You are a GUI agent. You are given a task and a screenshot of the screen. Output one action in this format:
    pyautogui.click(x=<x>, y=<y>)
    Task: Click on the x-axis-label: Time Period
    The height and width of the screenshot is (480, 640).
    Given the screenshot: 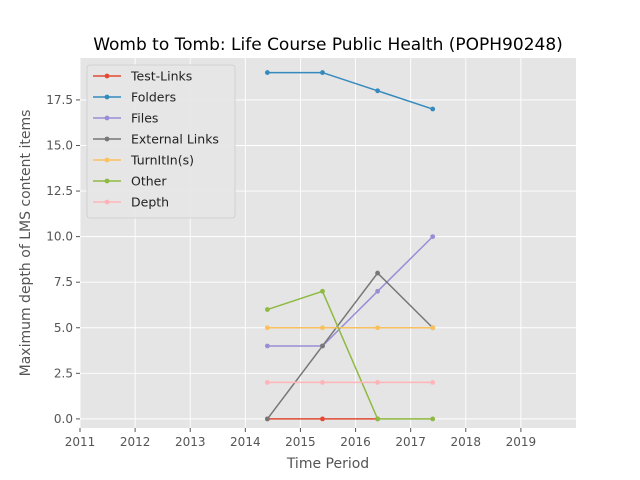 What is the action you would take?
    pyautogui.click(x=327, y=464)
    